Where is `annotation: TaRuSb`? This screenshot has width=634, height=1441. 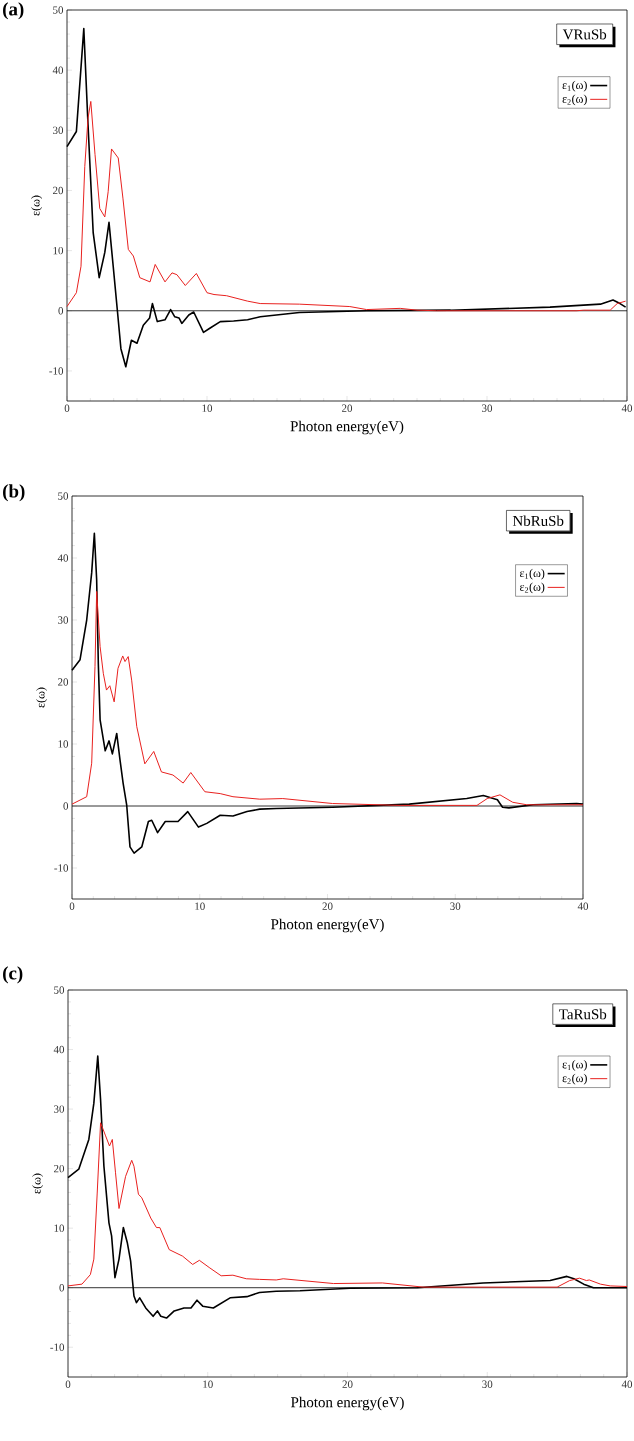 annotation: TaRuSb is located at coordinates (583, 1014).